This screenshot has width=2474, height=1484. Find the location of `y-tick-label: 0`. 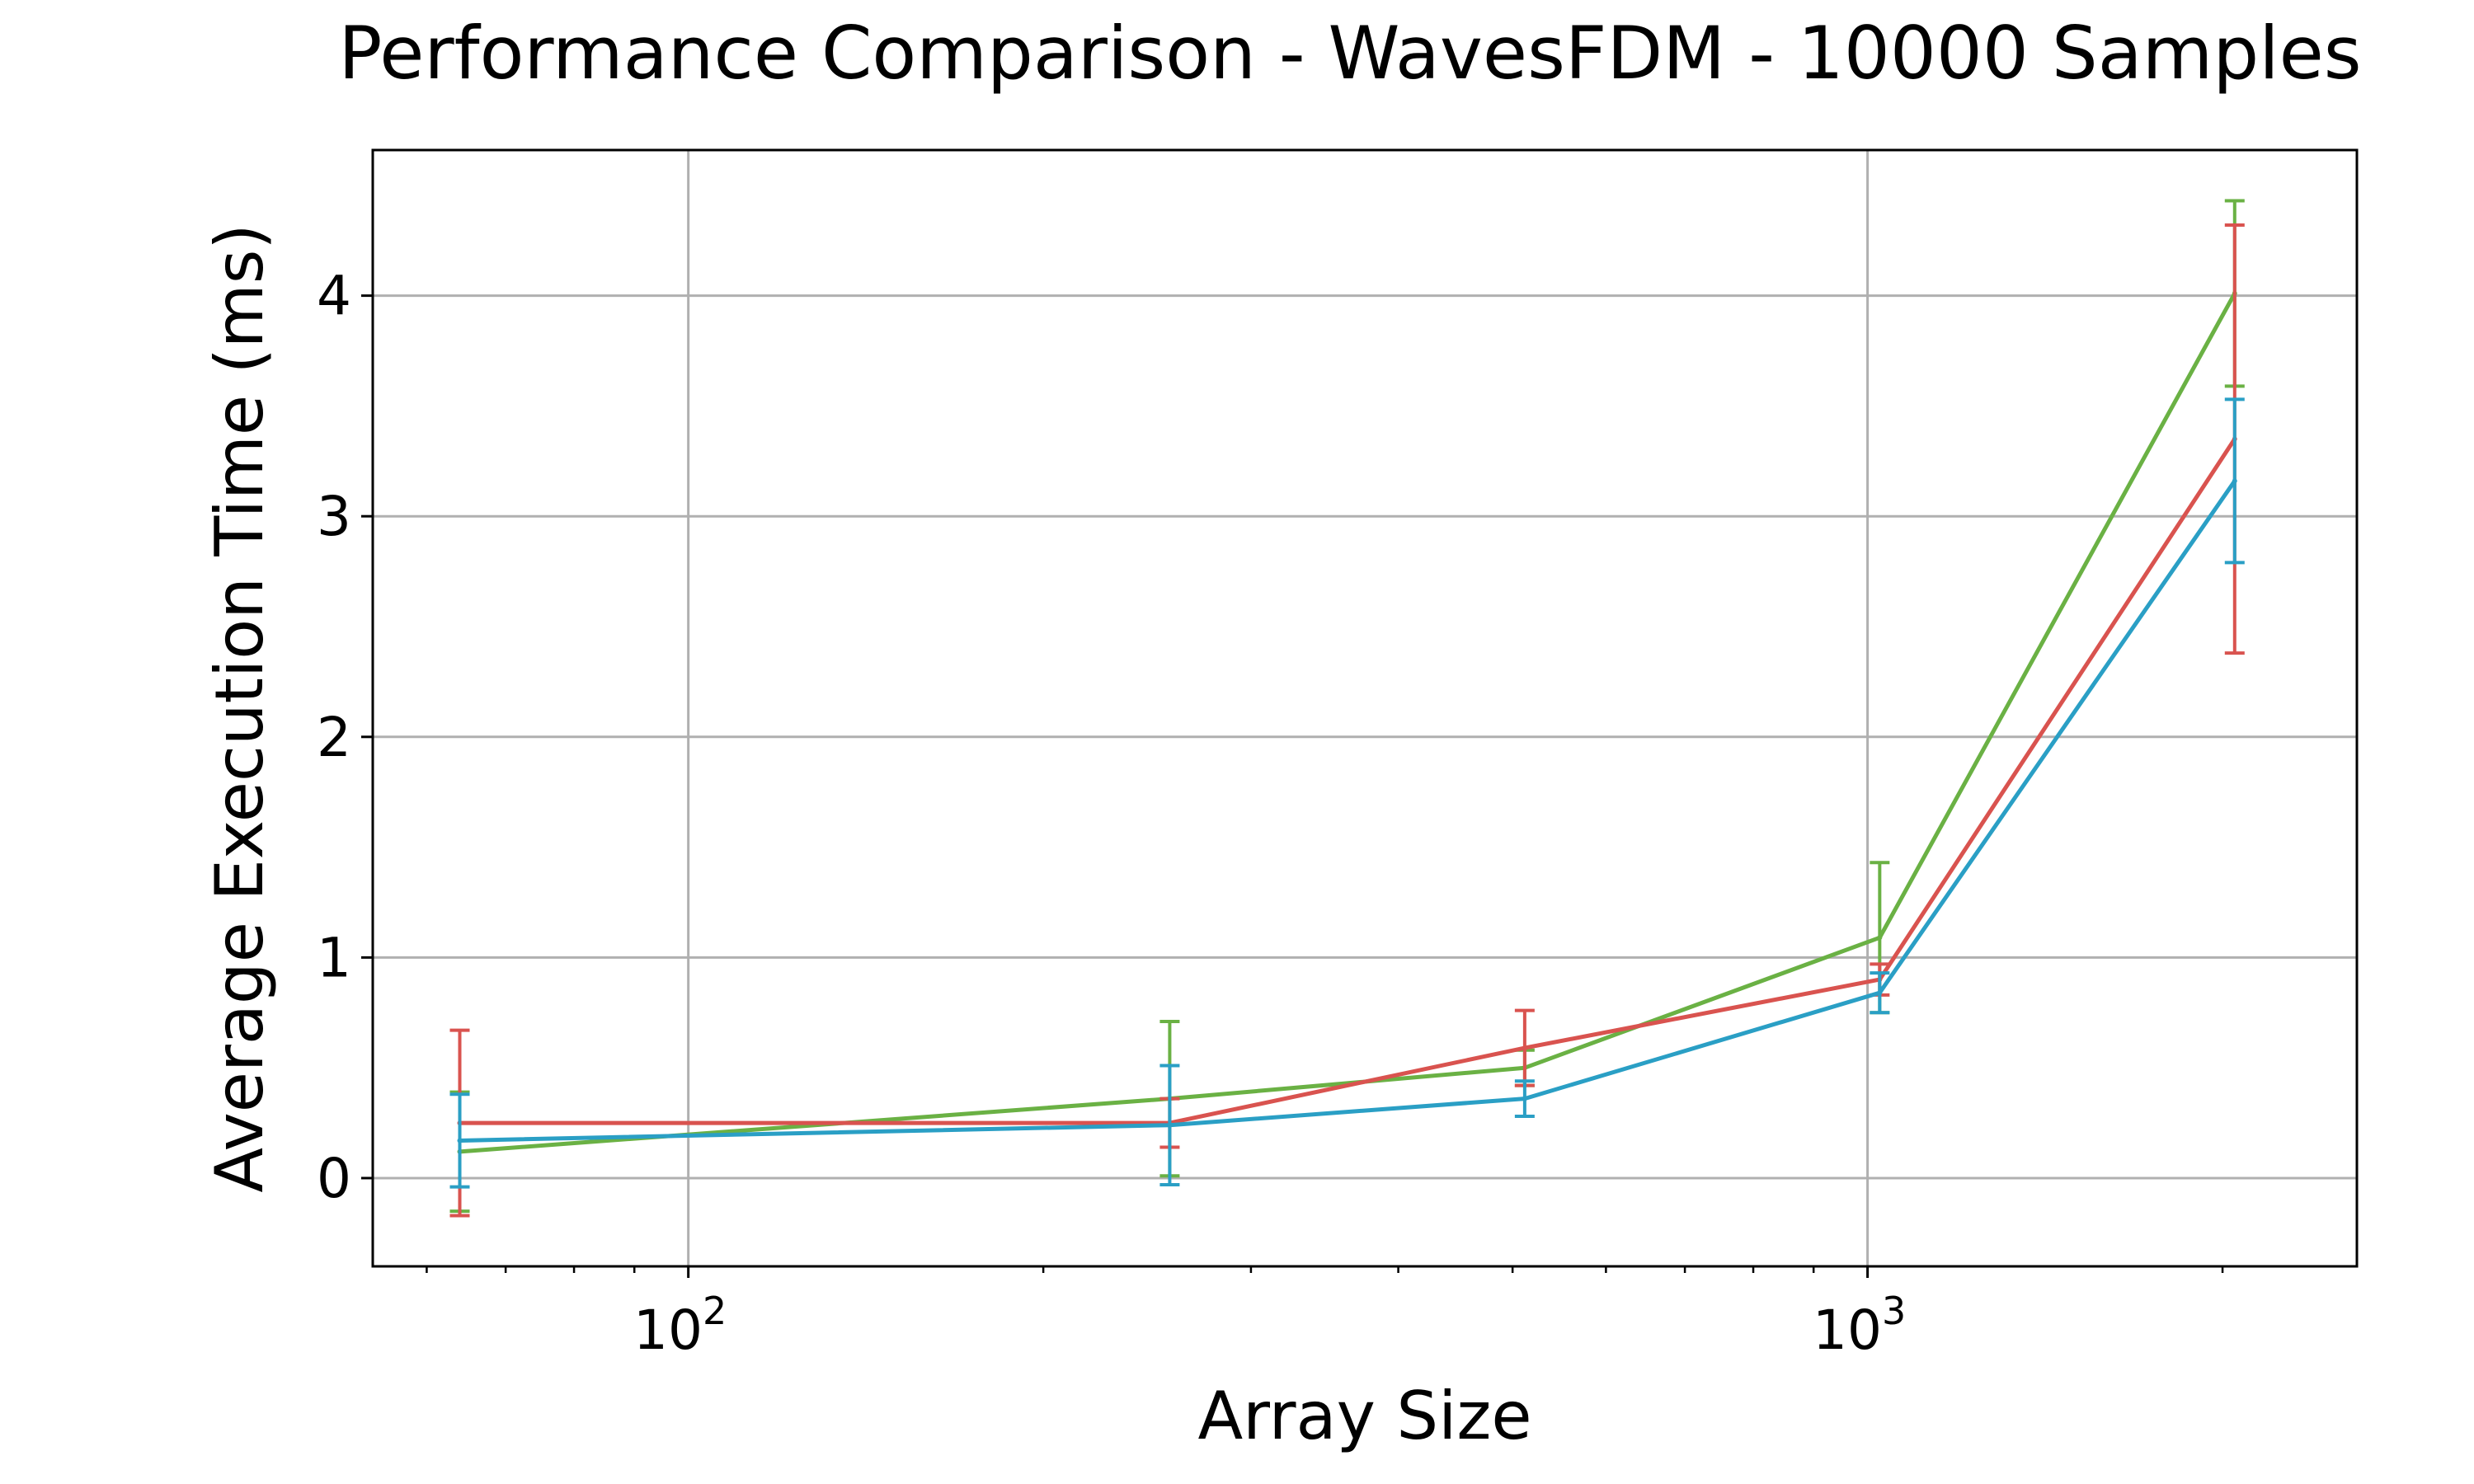

y-tick-label: 0 is located at coordinates (334, 1178).